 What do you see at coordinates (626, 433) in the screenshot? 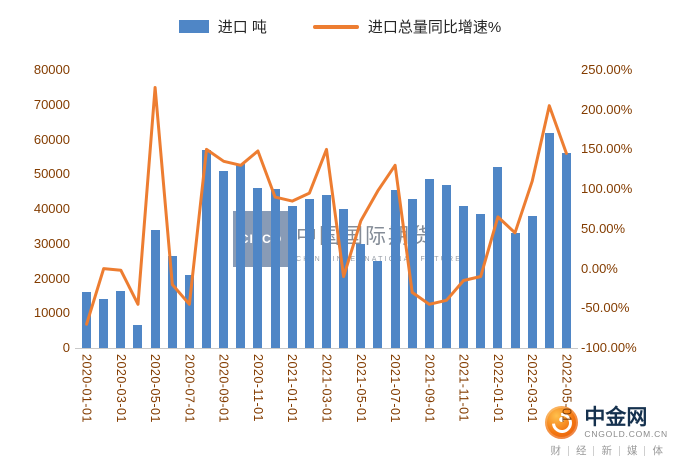
I see `brand-domain: CNGOLD.COM.CN` at bounding box center [626, 433].